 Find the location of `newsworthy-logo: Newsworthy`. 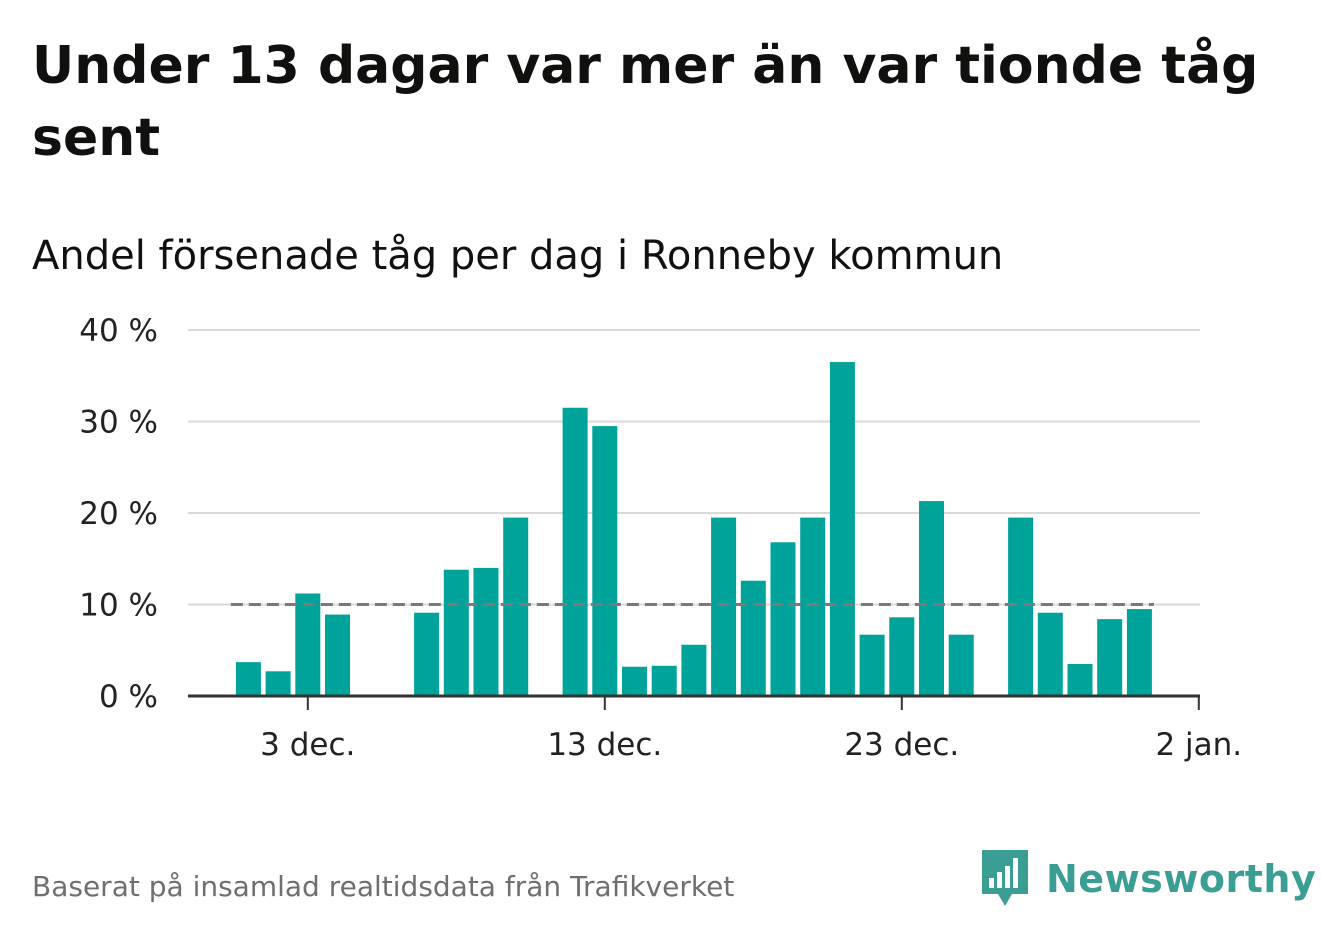

newsworthy-logo: Newsworthy is located at coordinates (1148, 879).